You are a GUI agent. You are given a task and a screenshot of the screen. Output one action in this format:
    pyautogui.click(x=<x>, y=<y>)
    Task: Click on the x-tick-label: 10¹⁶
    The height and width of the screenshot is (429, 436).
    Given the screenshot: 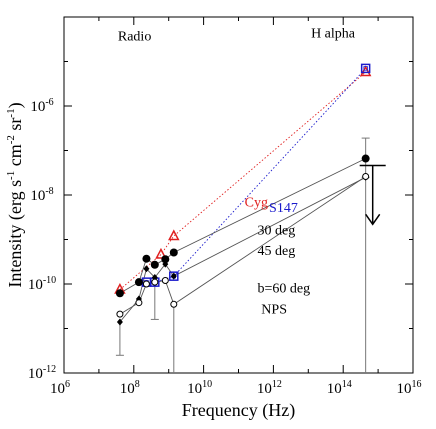 What is the action you would take?
    pyautogui.click(x=409, y=388)
    